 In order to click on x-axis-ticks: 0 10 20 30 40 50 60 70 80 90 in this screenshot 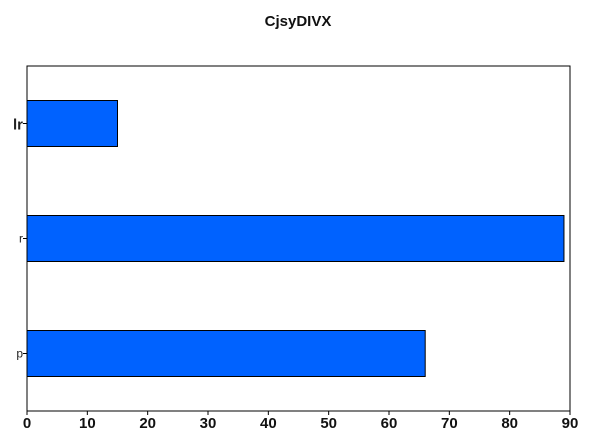, I will do `click(301, 421)`.